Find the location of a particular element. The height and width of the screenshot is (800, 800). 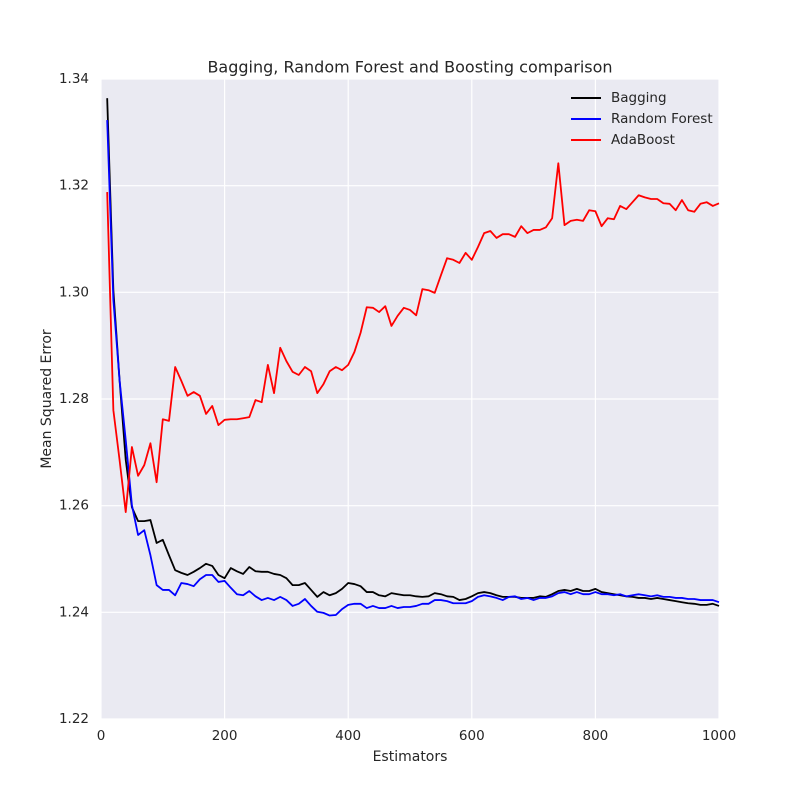

y-tick-label: 1.24 is located at coordinates (74, 612).